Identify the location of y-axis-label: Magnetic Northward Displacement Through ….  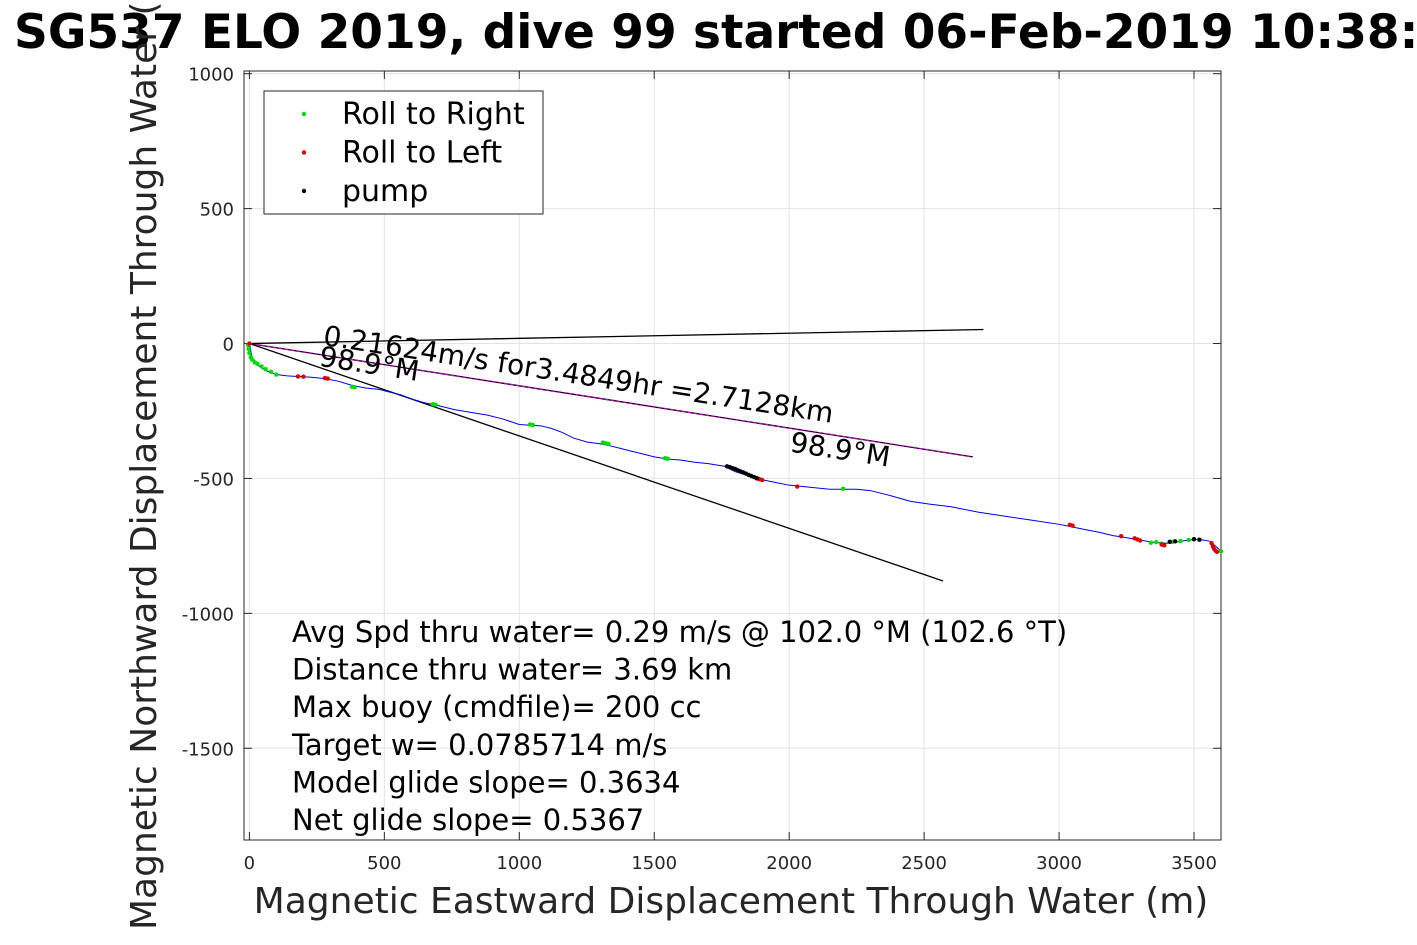
(144, 465).